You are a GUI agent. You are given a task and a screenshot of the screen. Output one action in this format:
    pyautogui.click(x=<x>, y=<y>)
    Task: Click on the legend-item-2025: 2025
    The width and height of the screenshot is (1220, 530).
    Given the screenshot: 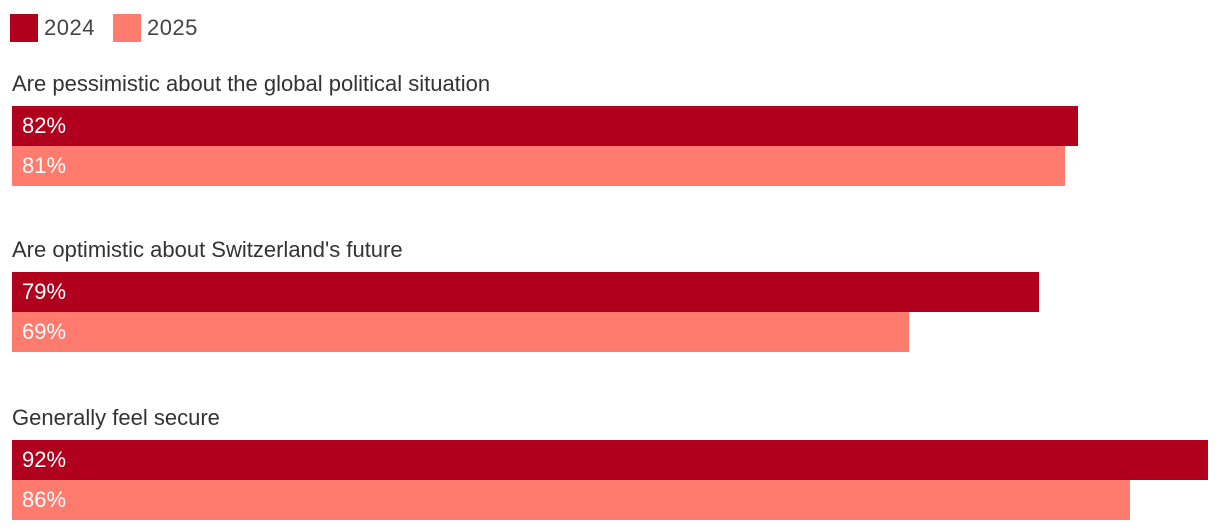 What is the action you would take?
    pyautogui.click(x=155, y=28)
    